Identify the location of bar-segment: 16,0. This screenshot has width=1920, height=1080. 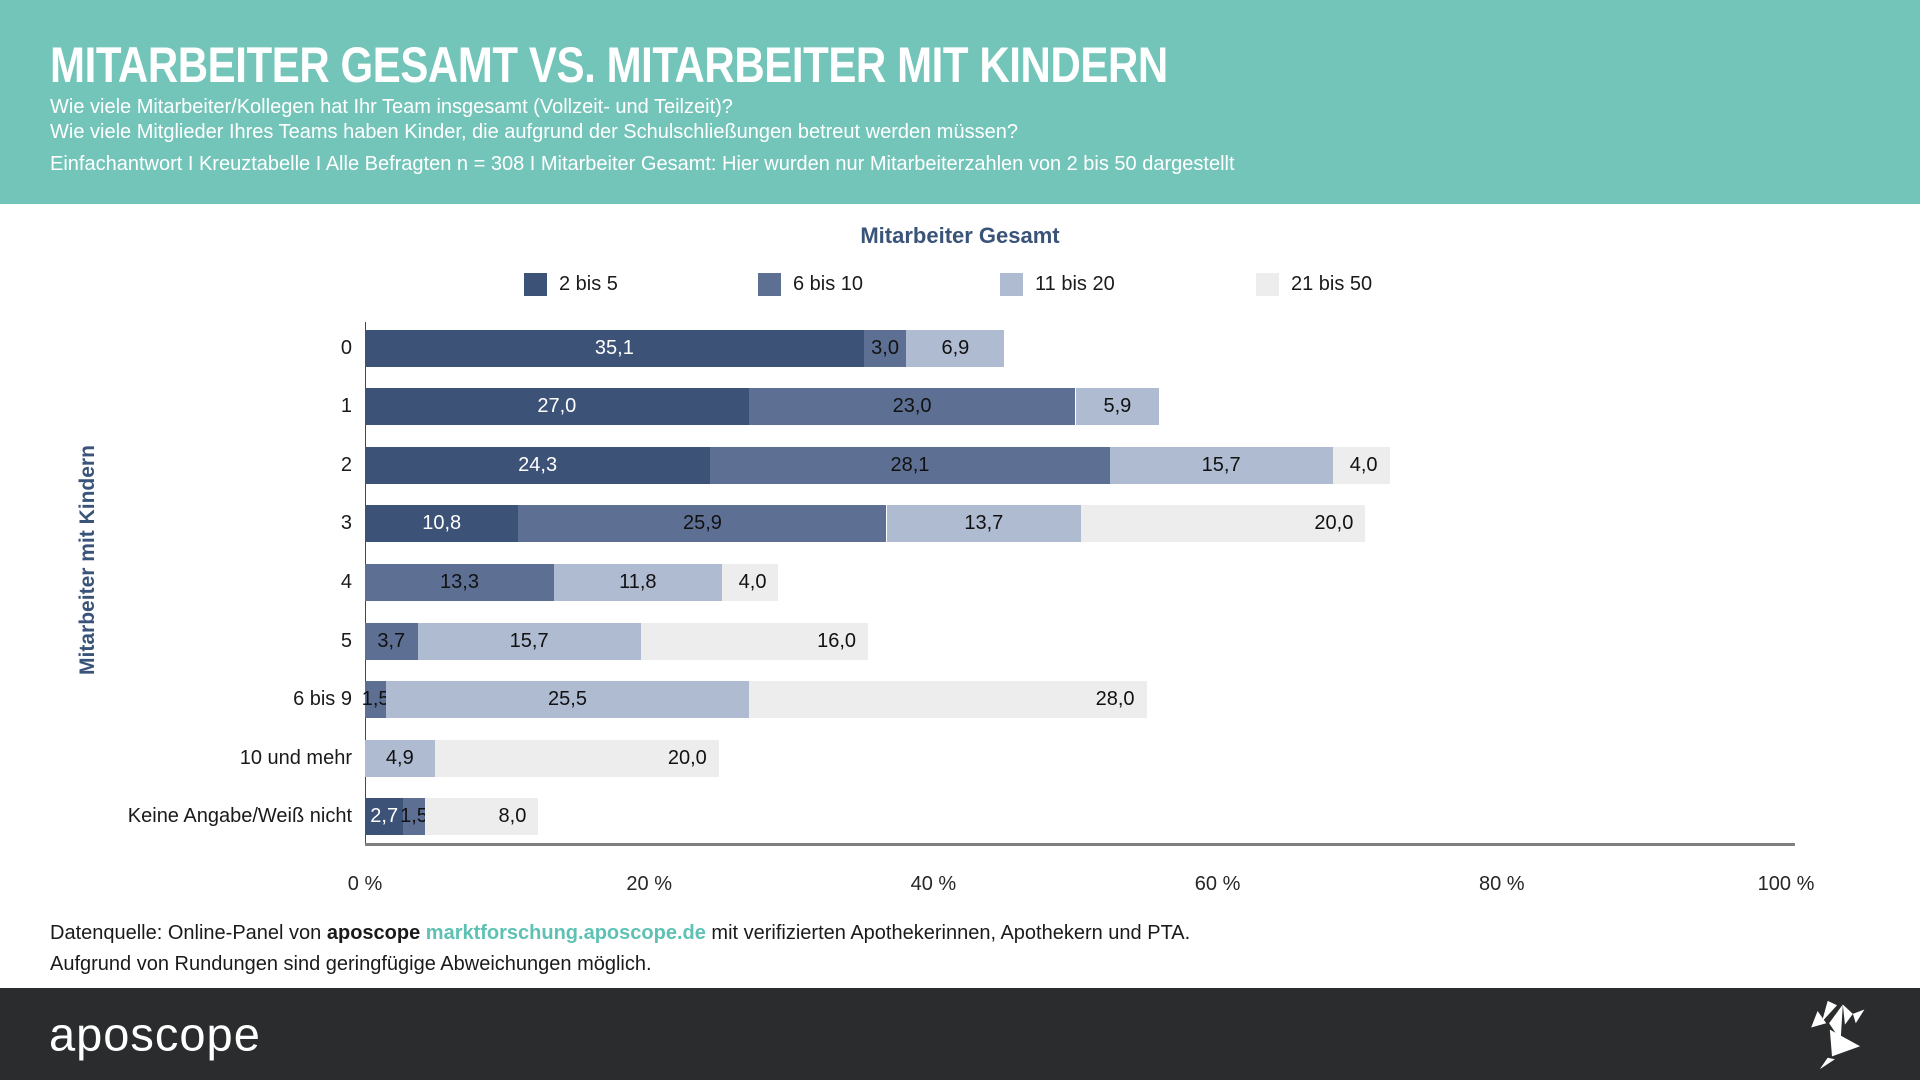
(754, 641).